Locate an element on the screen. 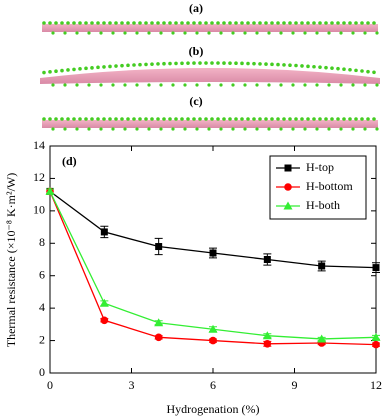 The width and height of the screenshot is (390, 420). legend-label: H-bottom is located at coordinates (329, 186).